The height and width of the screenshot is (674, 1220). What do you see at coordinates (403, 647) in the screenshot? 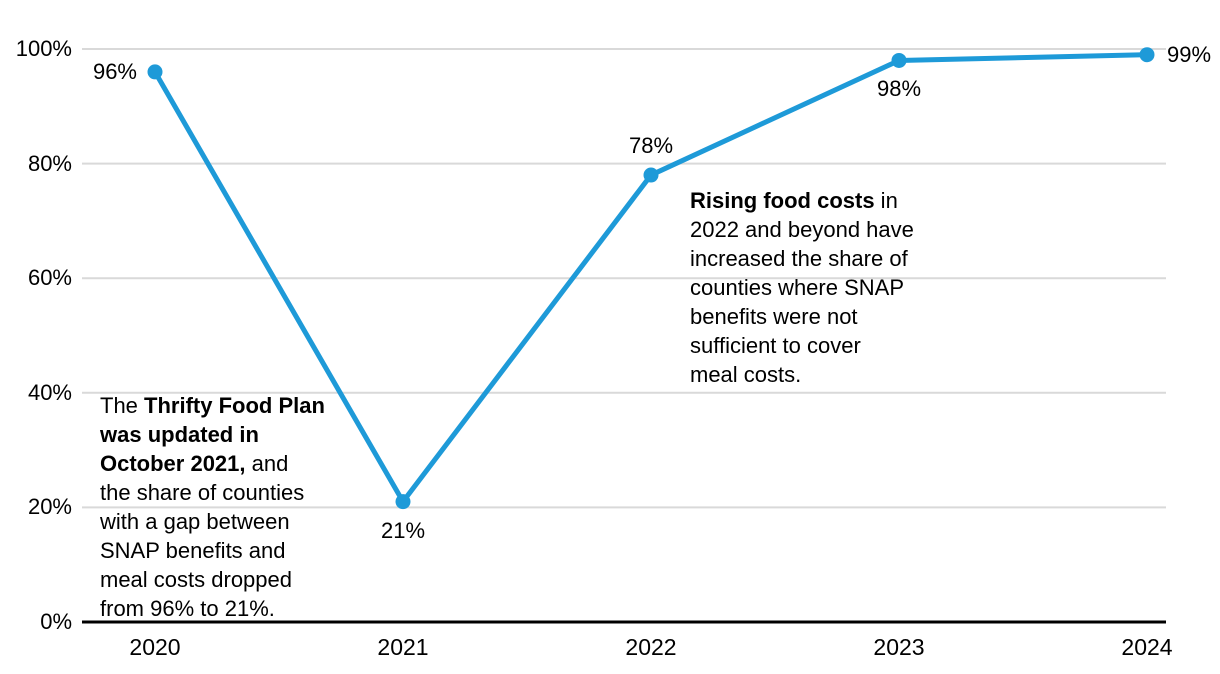
I see `x-tick-label-2021: 2021` at bounding box center [403, 647].